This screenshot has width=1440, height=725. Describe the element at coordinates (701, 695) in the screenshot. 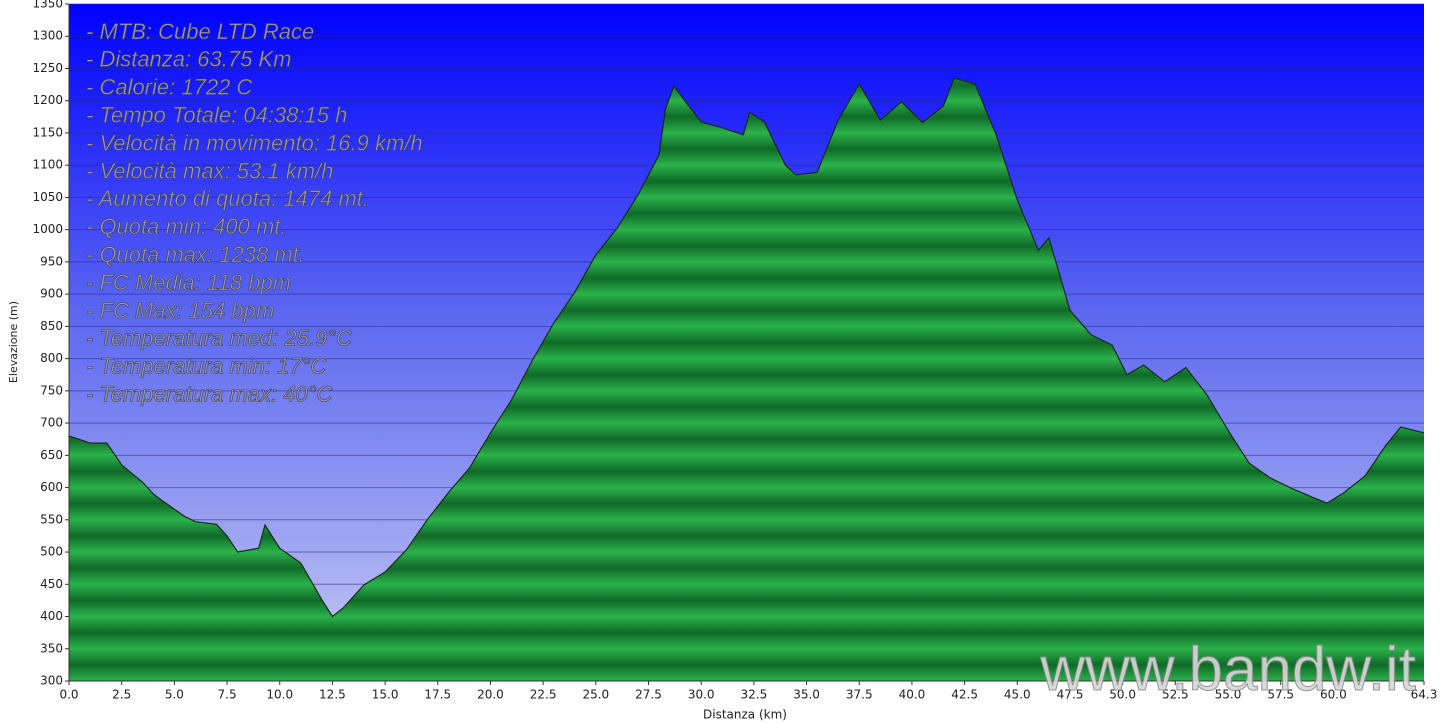

I see `x-tick-label: 30.0` at that location.